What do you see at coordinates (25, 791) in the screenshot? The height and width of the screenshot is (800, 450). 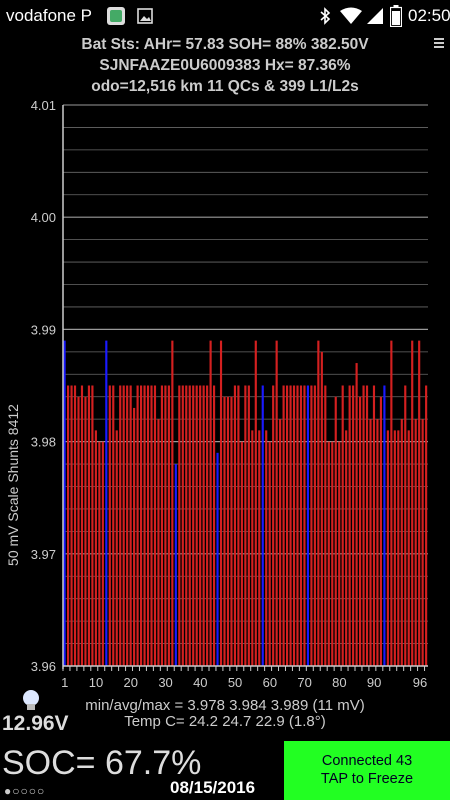 I see `page-indicator: ●○○○○` at bounding box center [25, 791].